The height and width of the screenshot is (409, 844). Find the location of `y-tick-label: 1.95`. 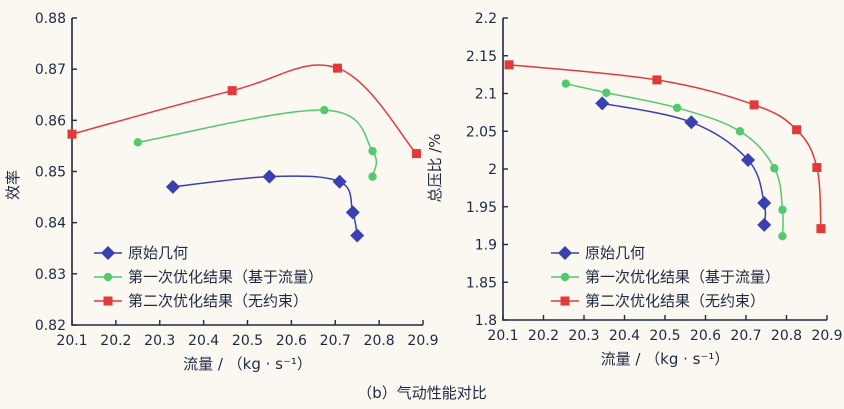

y-tick-label: 1.95 is located at coordinates (481, 208).